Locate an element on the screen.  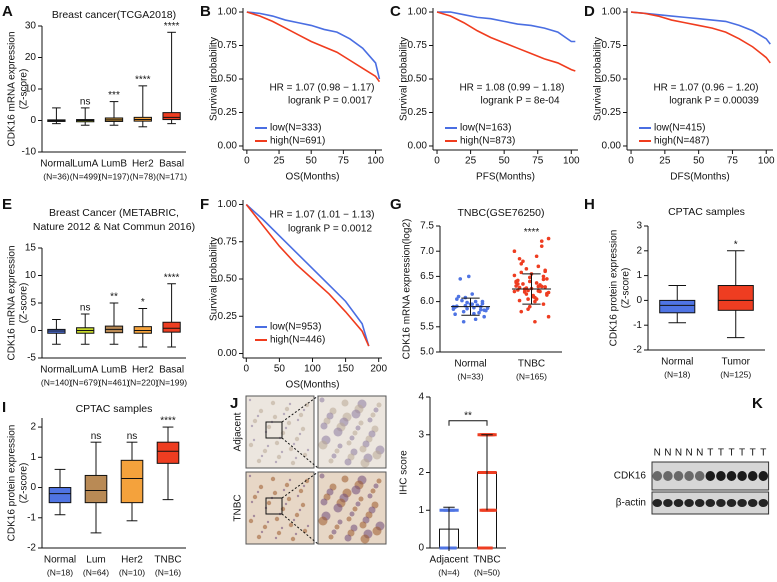
y-axis-label: (Z-score) is located at coordinates (24, 303).